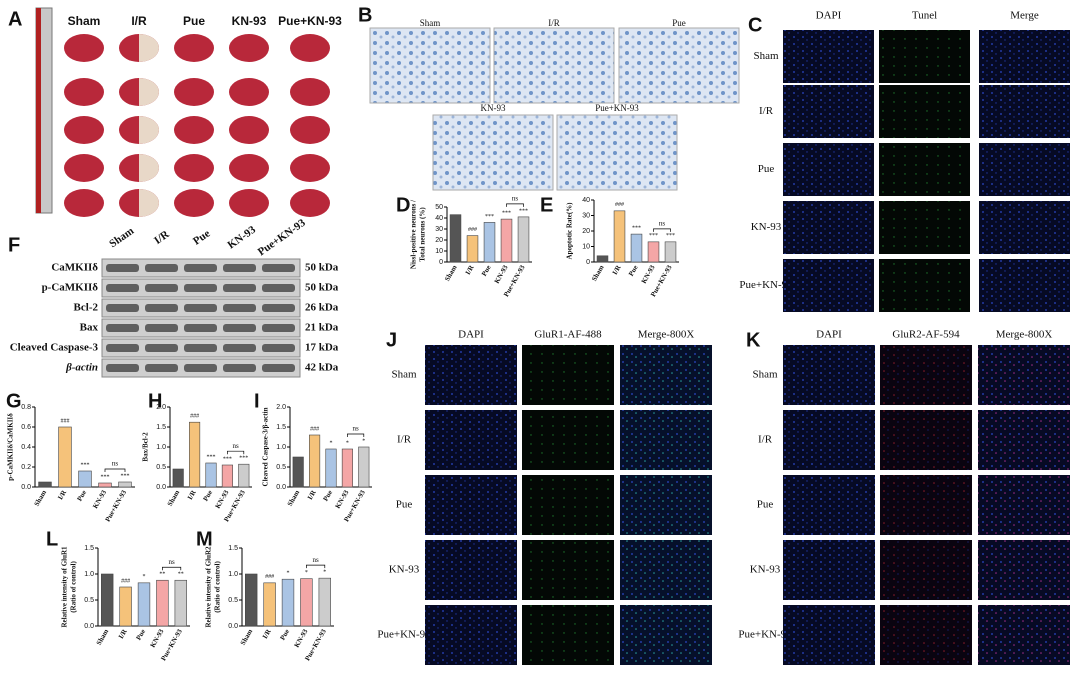  I want to click on y-axis-label: Cleaved Caspase-3/β-actin, so click(266, 446).